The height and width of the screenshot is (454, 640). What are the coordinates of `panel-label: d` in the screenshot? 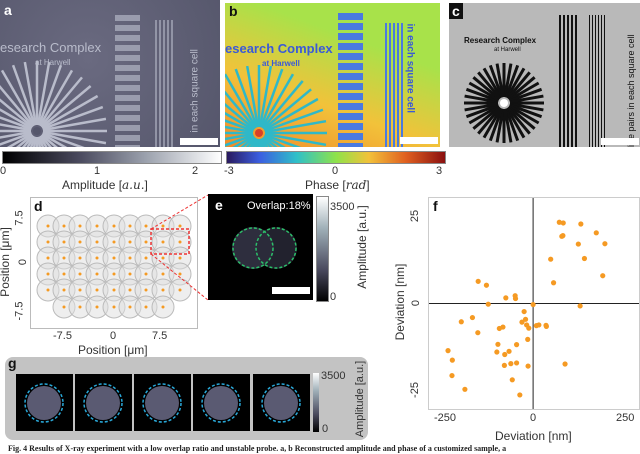 It's located at (38, 206).